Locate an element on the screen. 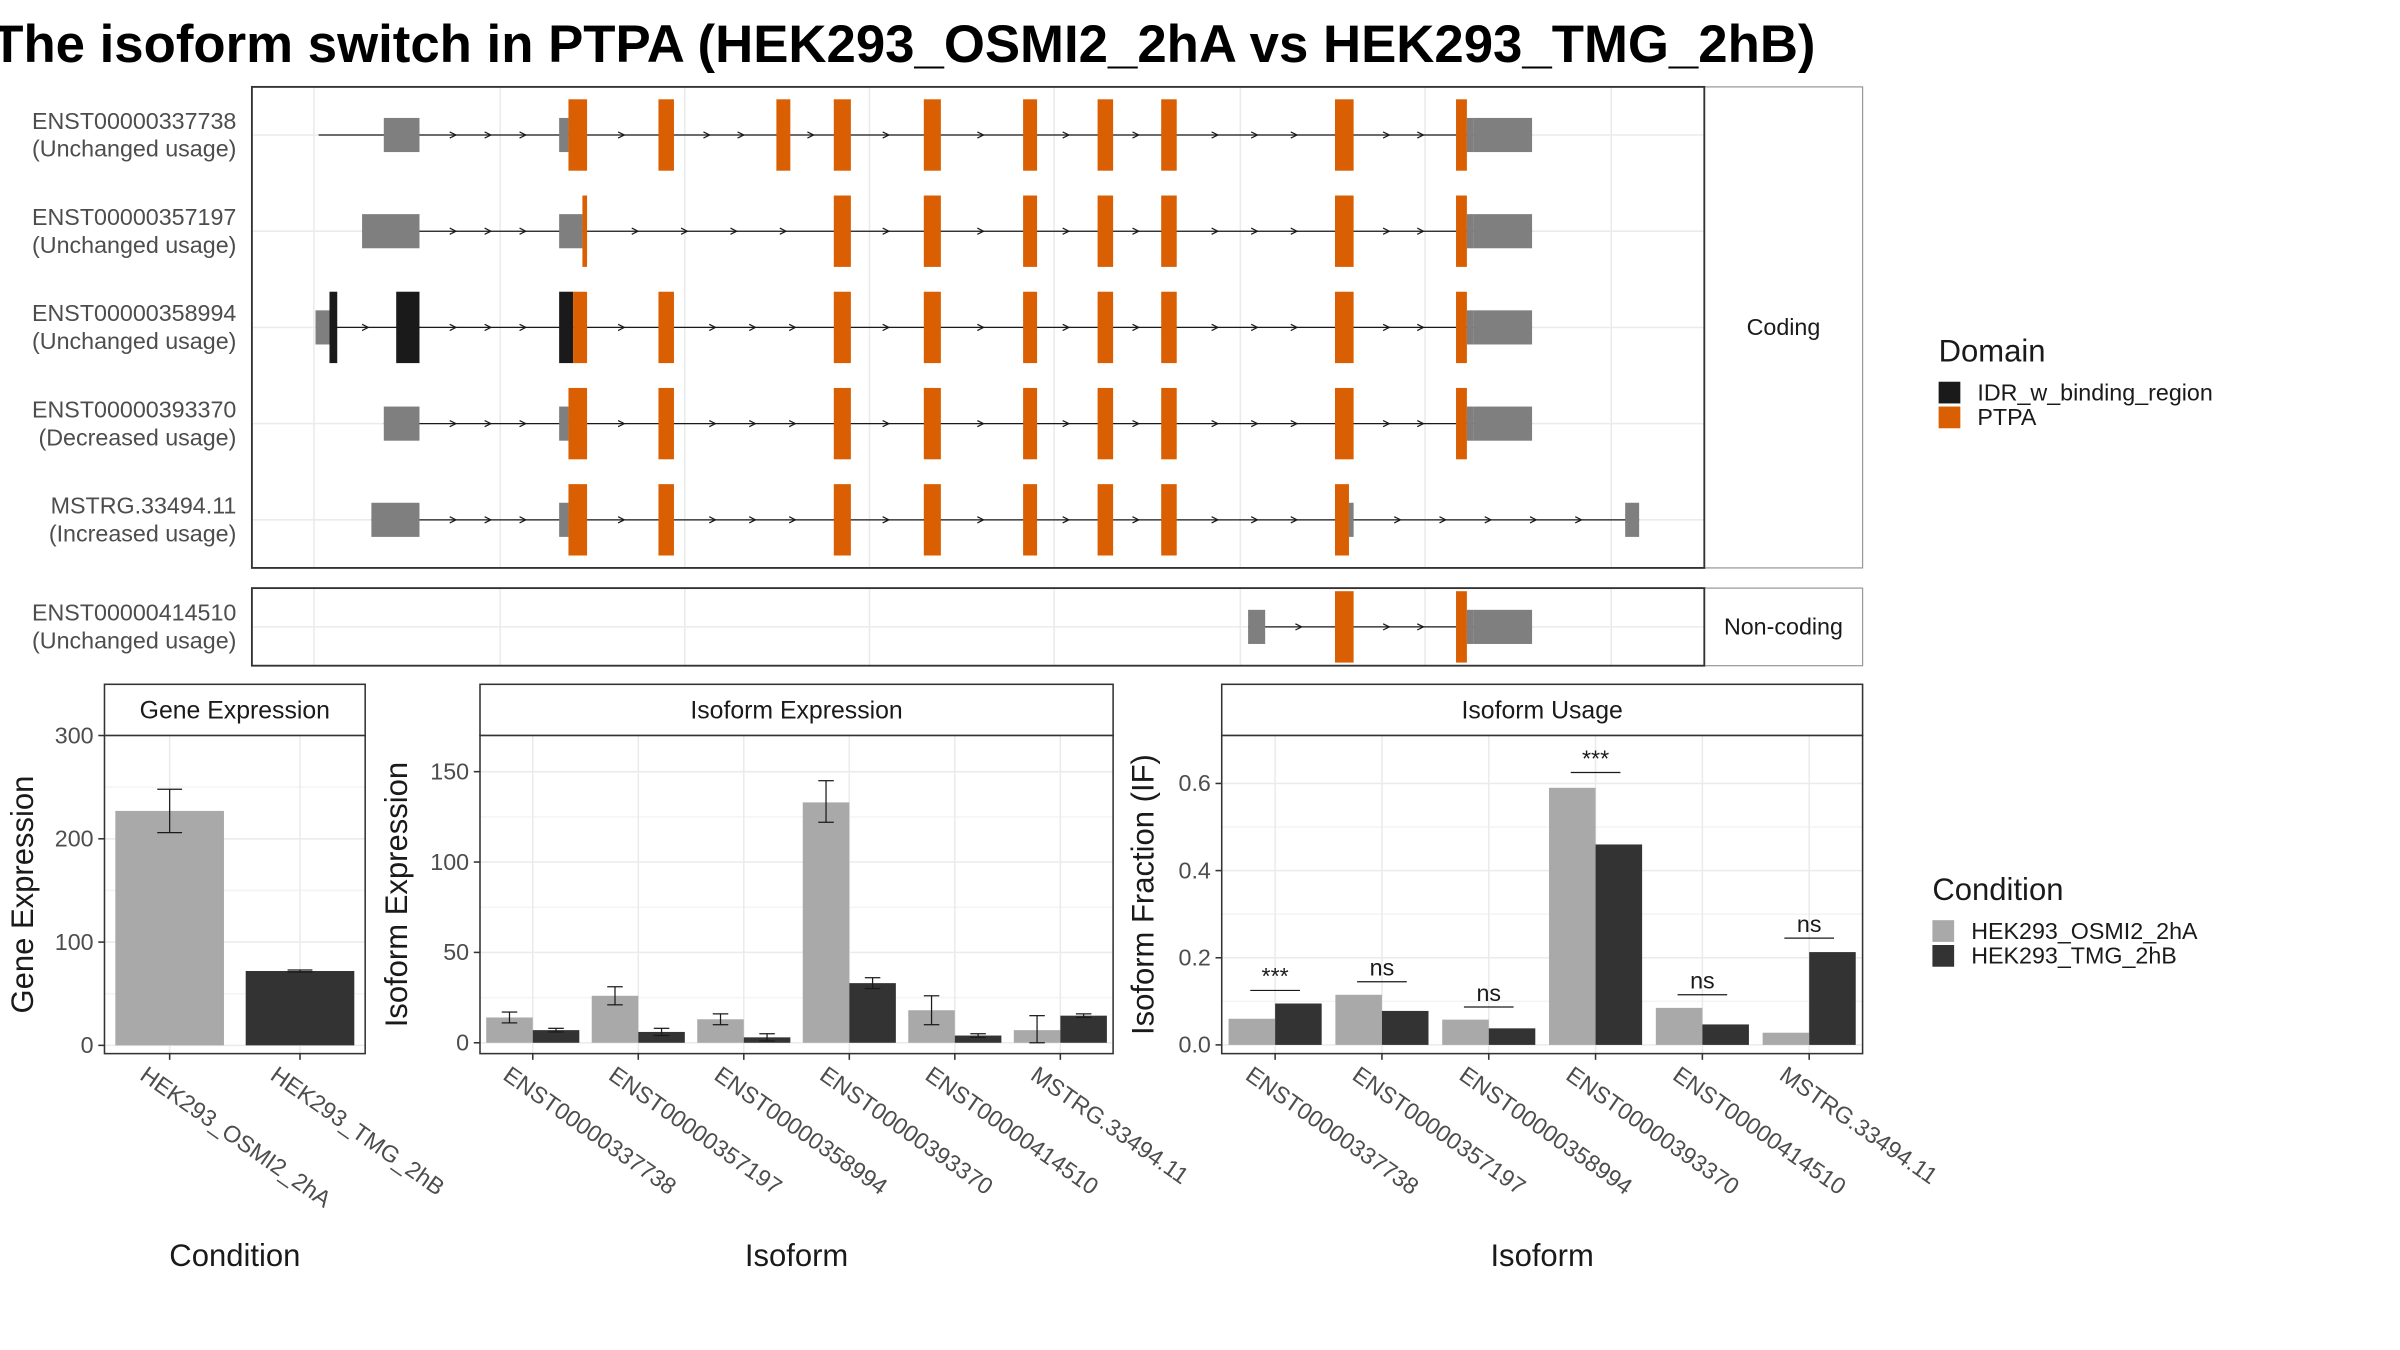 The height and width of the screenshot is (1350, 2400). y-tick-label: 100 is located at coordinates (74, 942).